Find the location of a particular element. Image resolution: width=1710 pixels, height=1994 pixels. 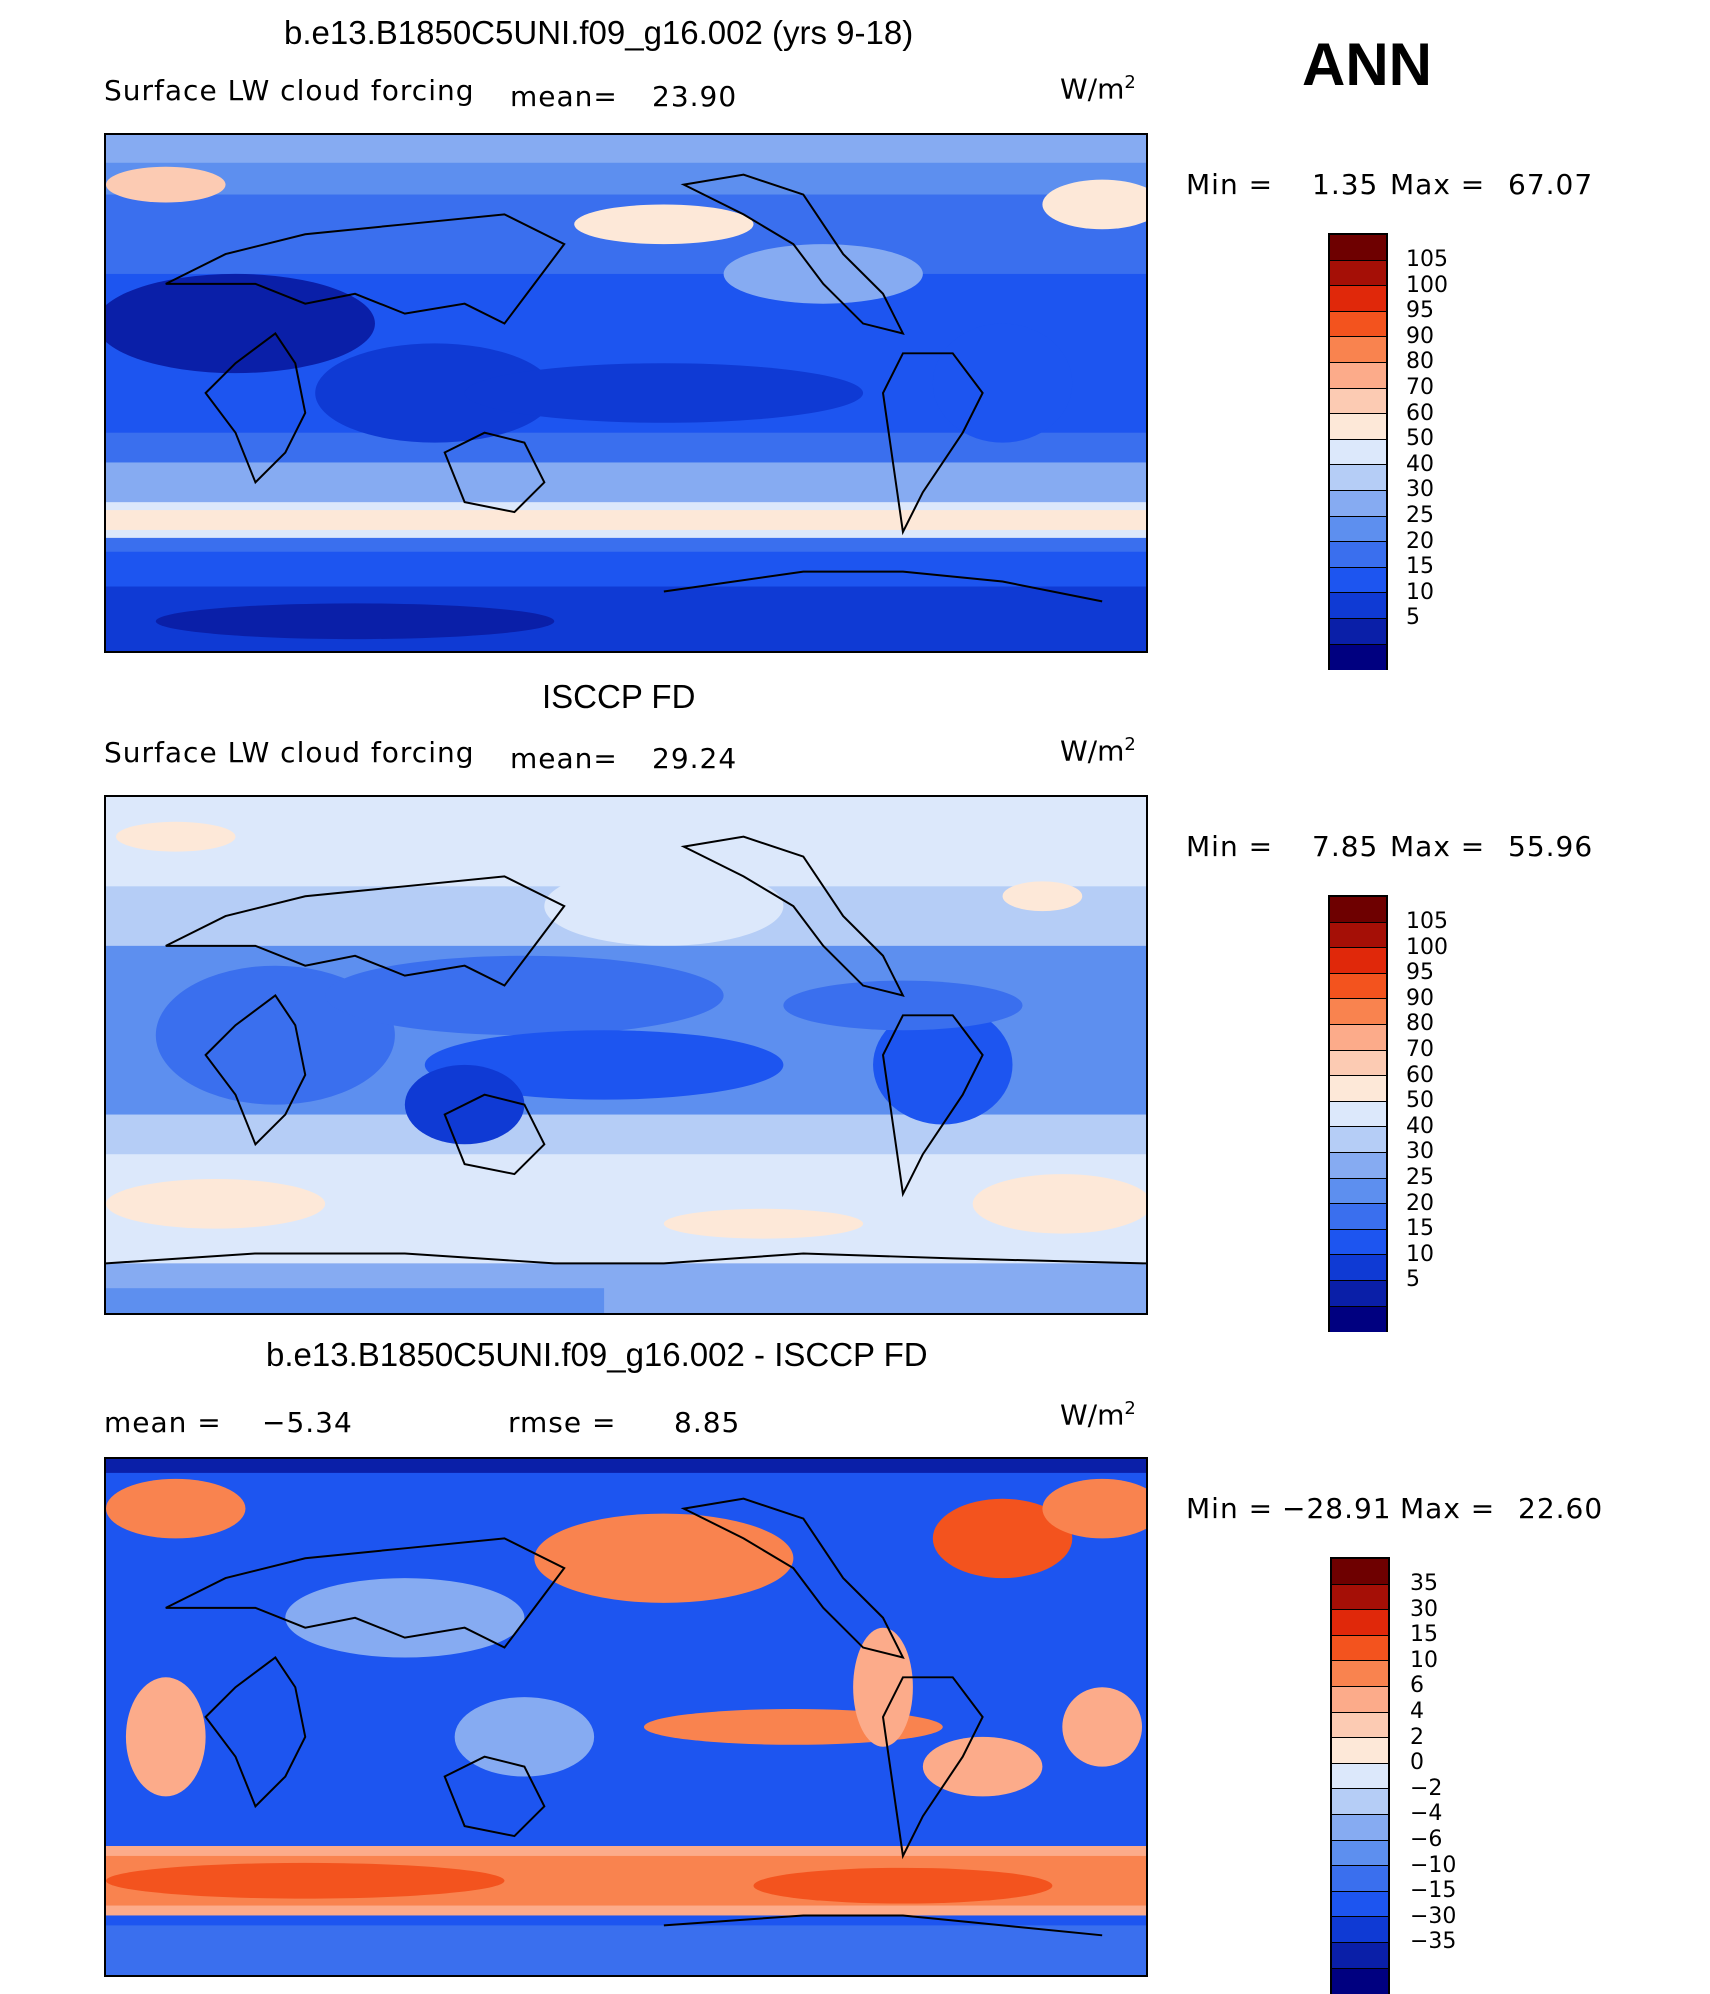

panel2-colorbar is located at coordinates (1358, 1113).